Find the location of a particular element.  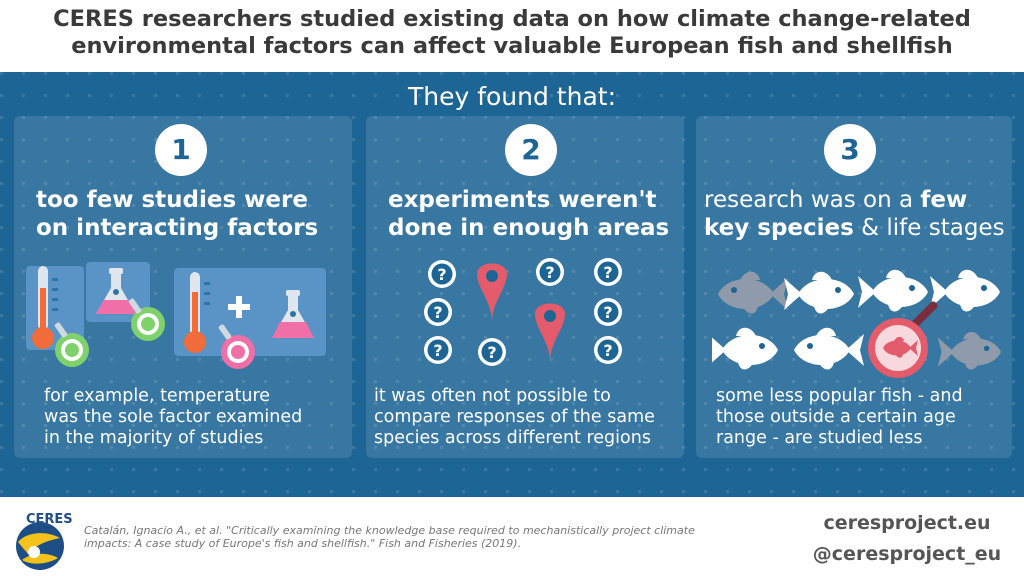

finding-description-3-line-2: those outside a certain age is located at coordinates (836, 417).